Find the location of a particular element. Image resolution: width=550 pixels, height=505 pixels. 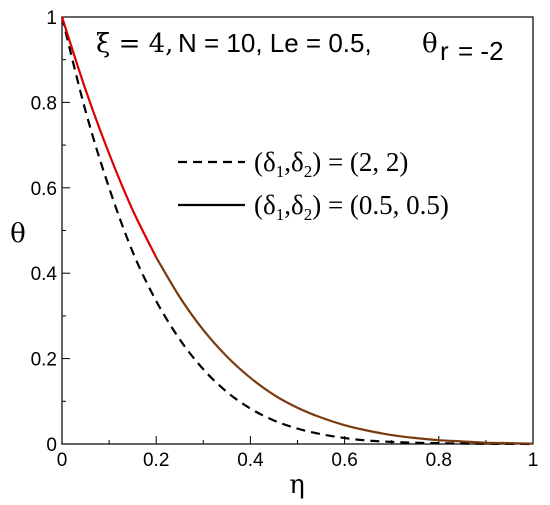

annotation-theta-r-value: = -2 is located at coordinates (481, 51).